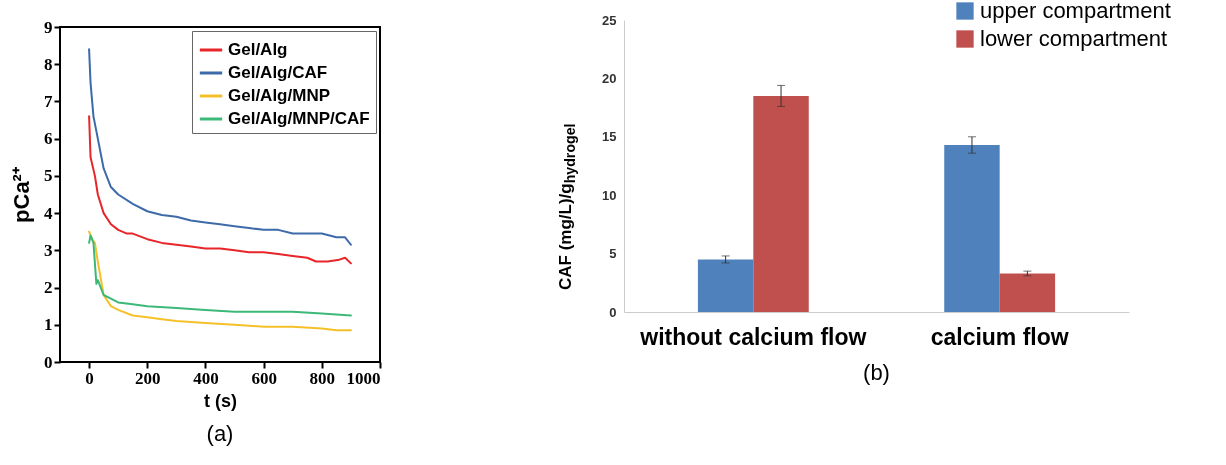 This screenshot has height=465, width=1226. Describe the element at coordinates (1075, 11) in the screenshot. I see `legend-label: upper compartment` at that location.